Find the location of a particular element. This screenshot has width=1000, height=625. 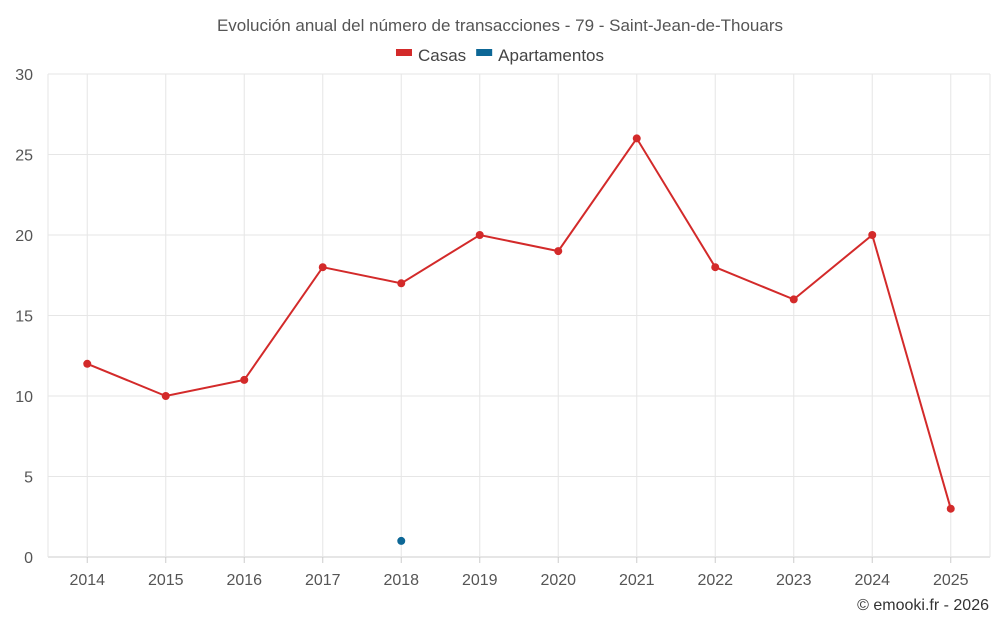

y-tick-label: 15 is located at coordinates (24, 317).